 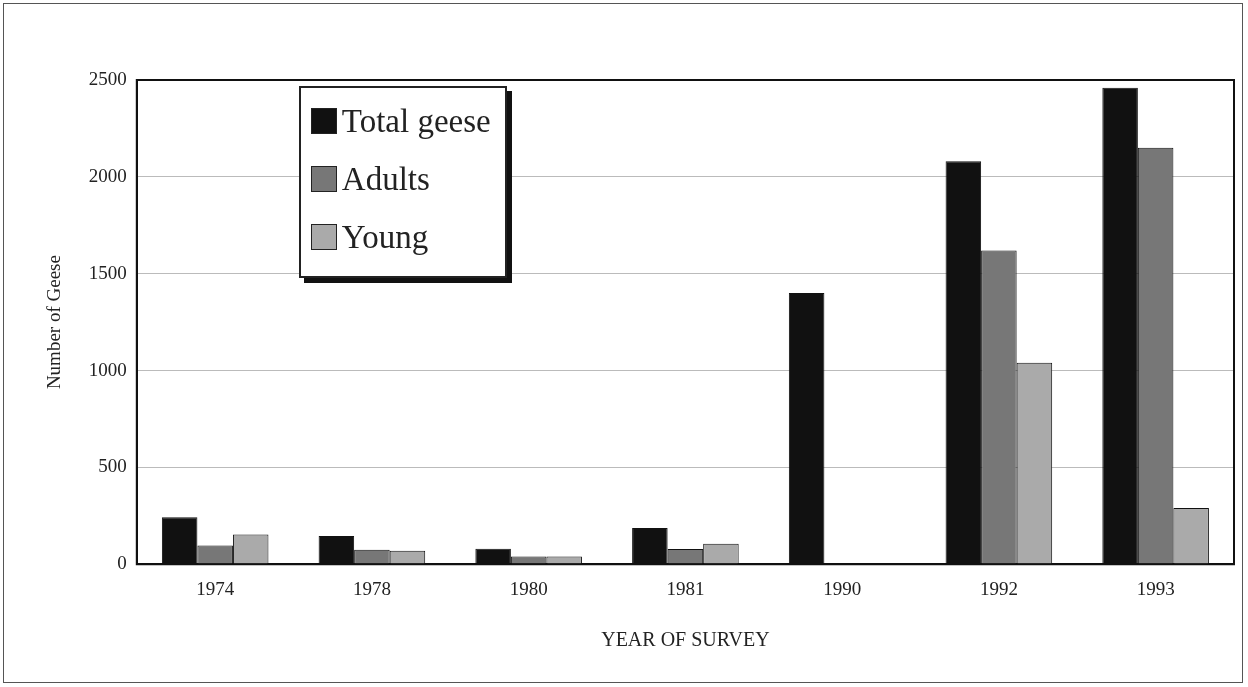 I want to click on y-tick-label: 0, so click(x=122, y=563).